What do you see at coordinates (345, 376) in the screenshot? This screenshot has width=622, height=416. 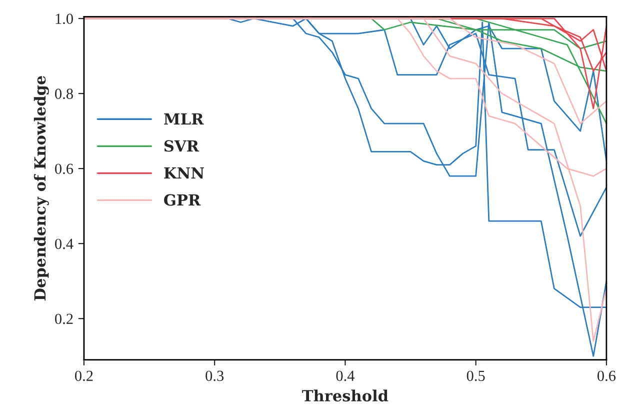 I see `x-tick-label: 0.4` at bounding box center [345, 376].